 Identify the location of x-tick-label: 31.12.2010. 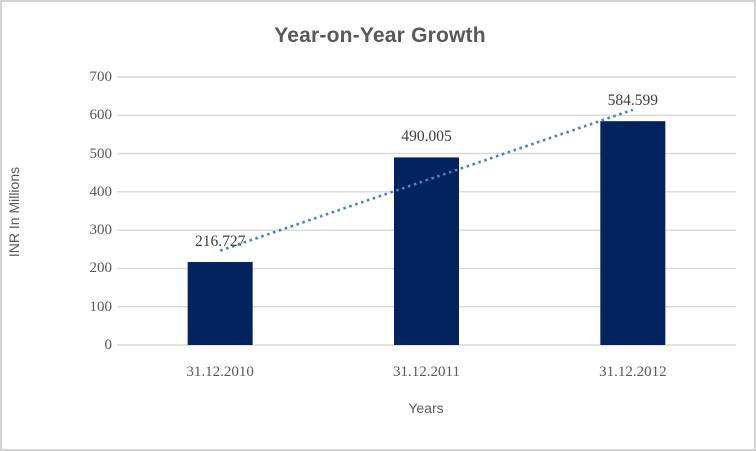
(220, 372).